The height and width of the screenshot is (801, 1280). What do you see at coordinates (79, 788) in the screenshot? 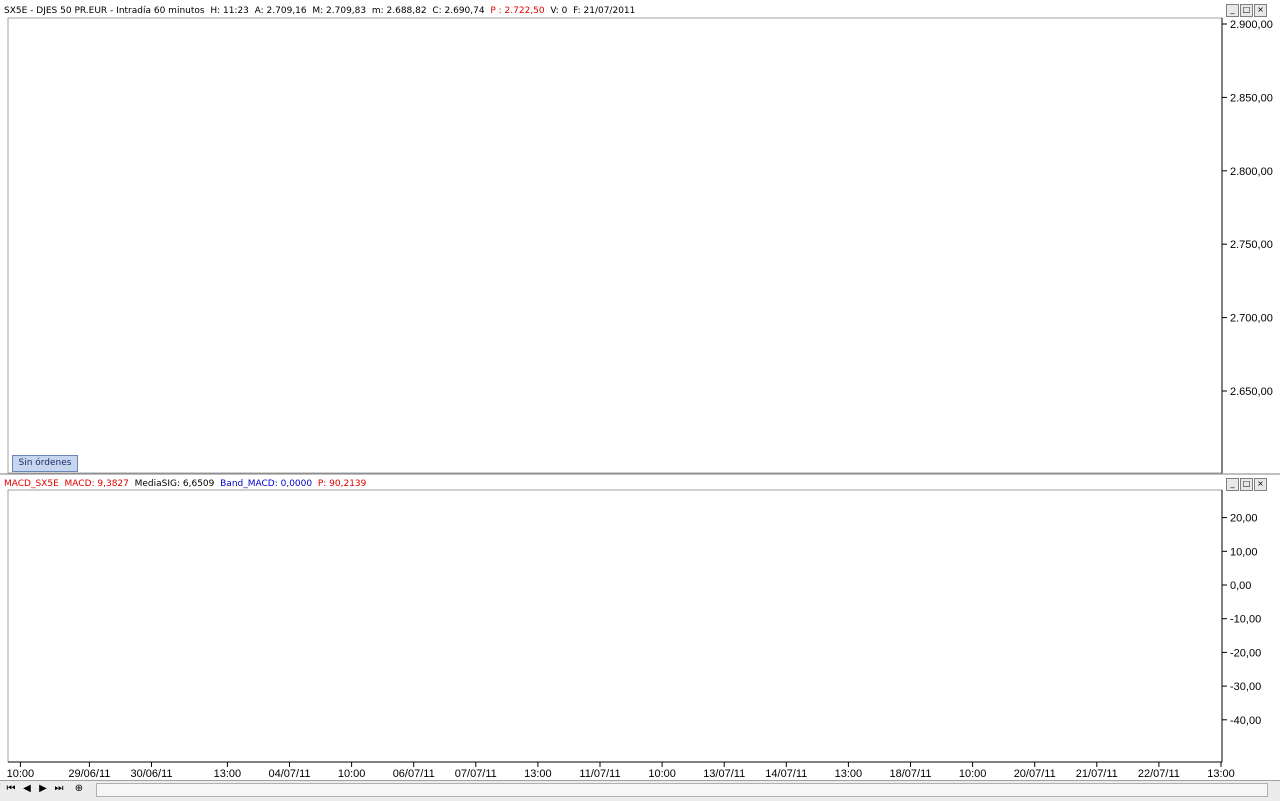
I see `zoom-icon: ⊕` at bounding box center [79, 788].